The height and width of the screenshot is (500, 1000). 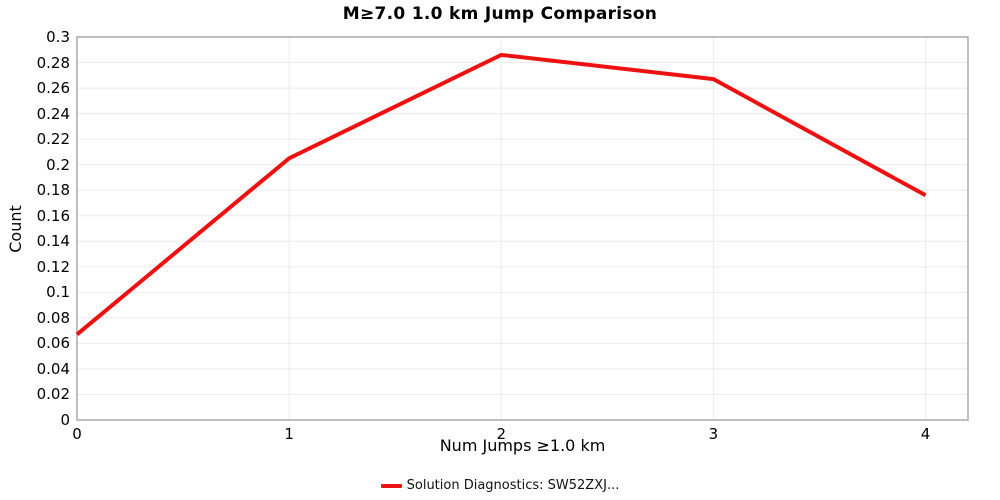 What do you see at coordinates (713, 434) in the screenshot?
I see `x-tick-label: 3` at bounding box center [713, 434].